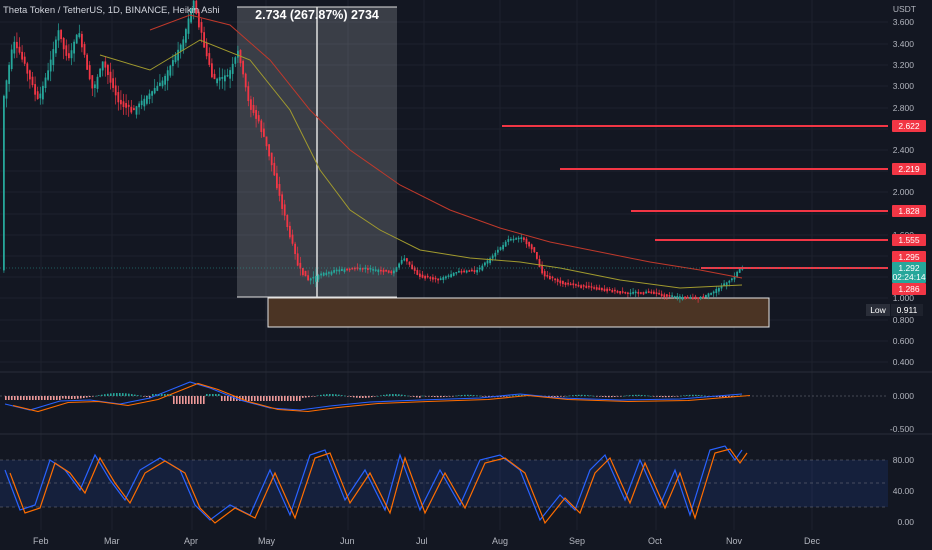 Image resolution: width=932 pixels, height=550 pixels. What do you see at coordinates (695, 197) in the screenshot?
I see `target-levels` at bounding box center [695, 197].